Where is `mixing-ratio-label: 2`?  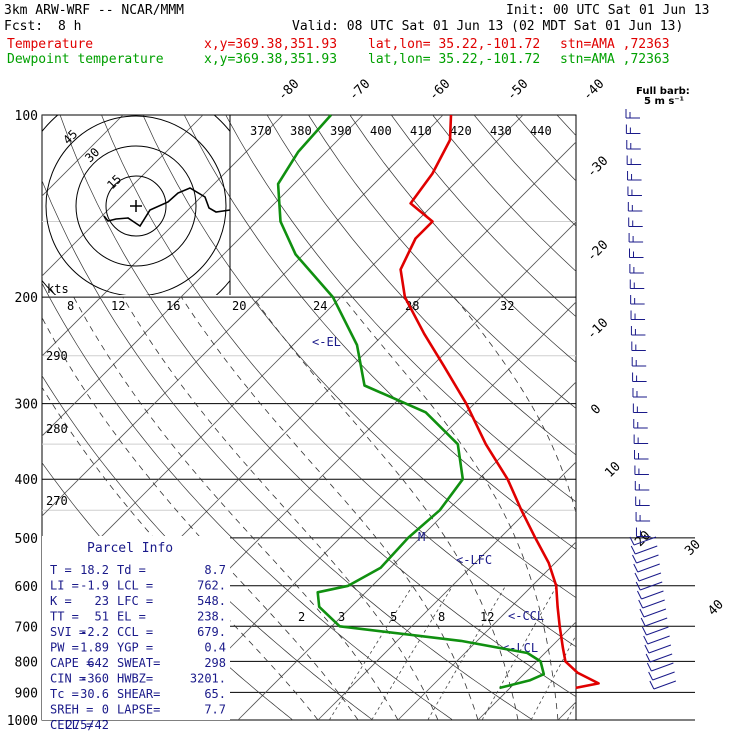
mixing-ratio-label: 2 is located at coordinates (301, 617).